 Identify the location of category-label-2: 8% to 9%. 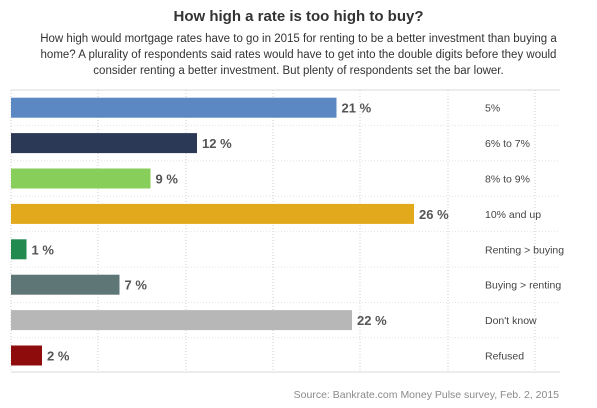
(507, 180).